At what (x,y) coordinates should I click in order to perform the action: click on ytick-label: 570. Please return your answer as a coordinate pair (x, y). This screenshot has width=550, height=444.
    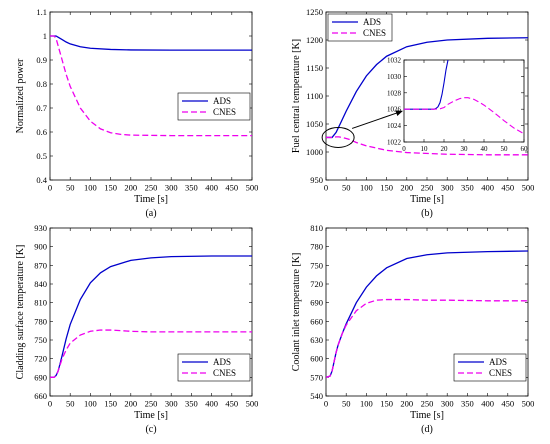
    Looking at the image, I should click on (316, 377).